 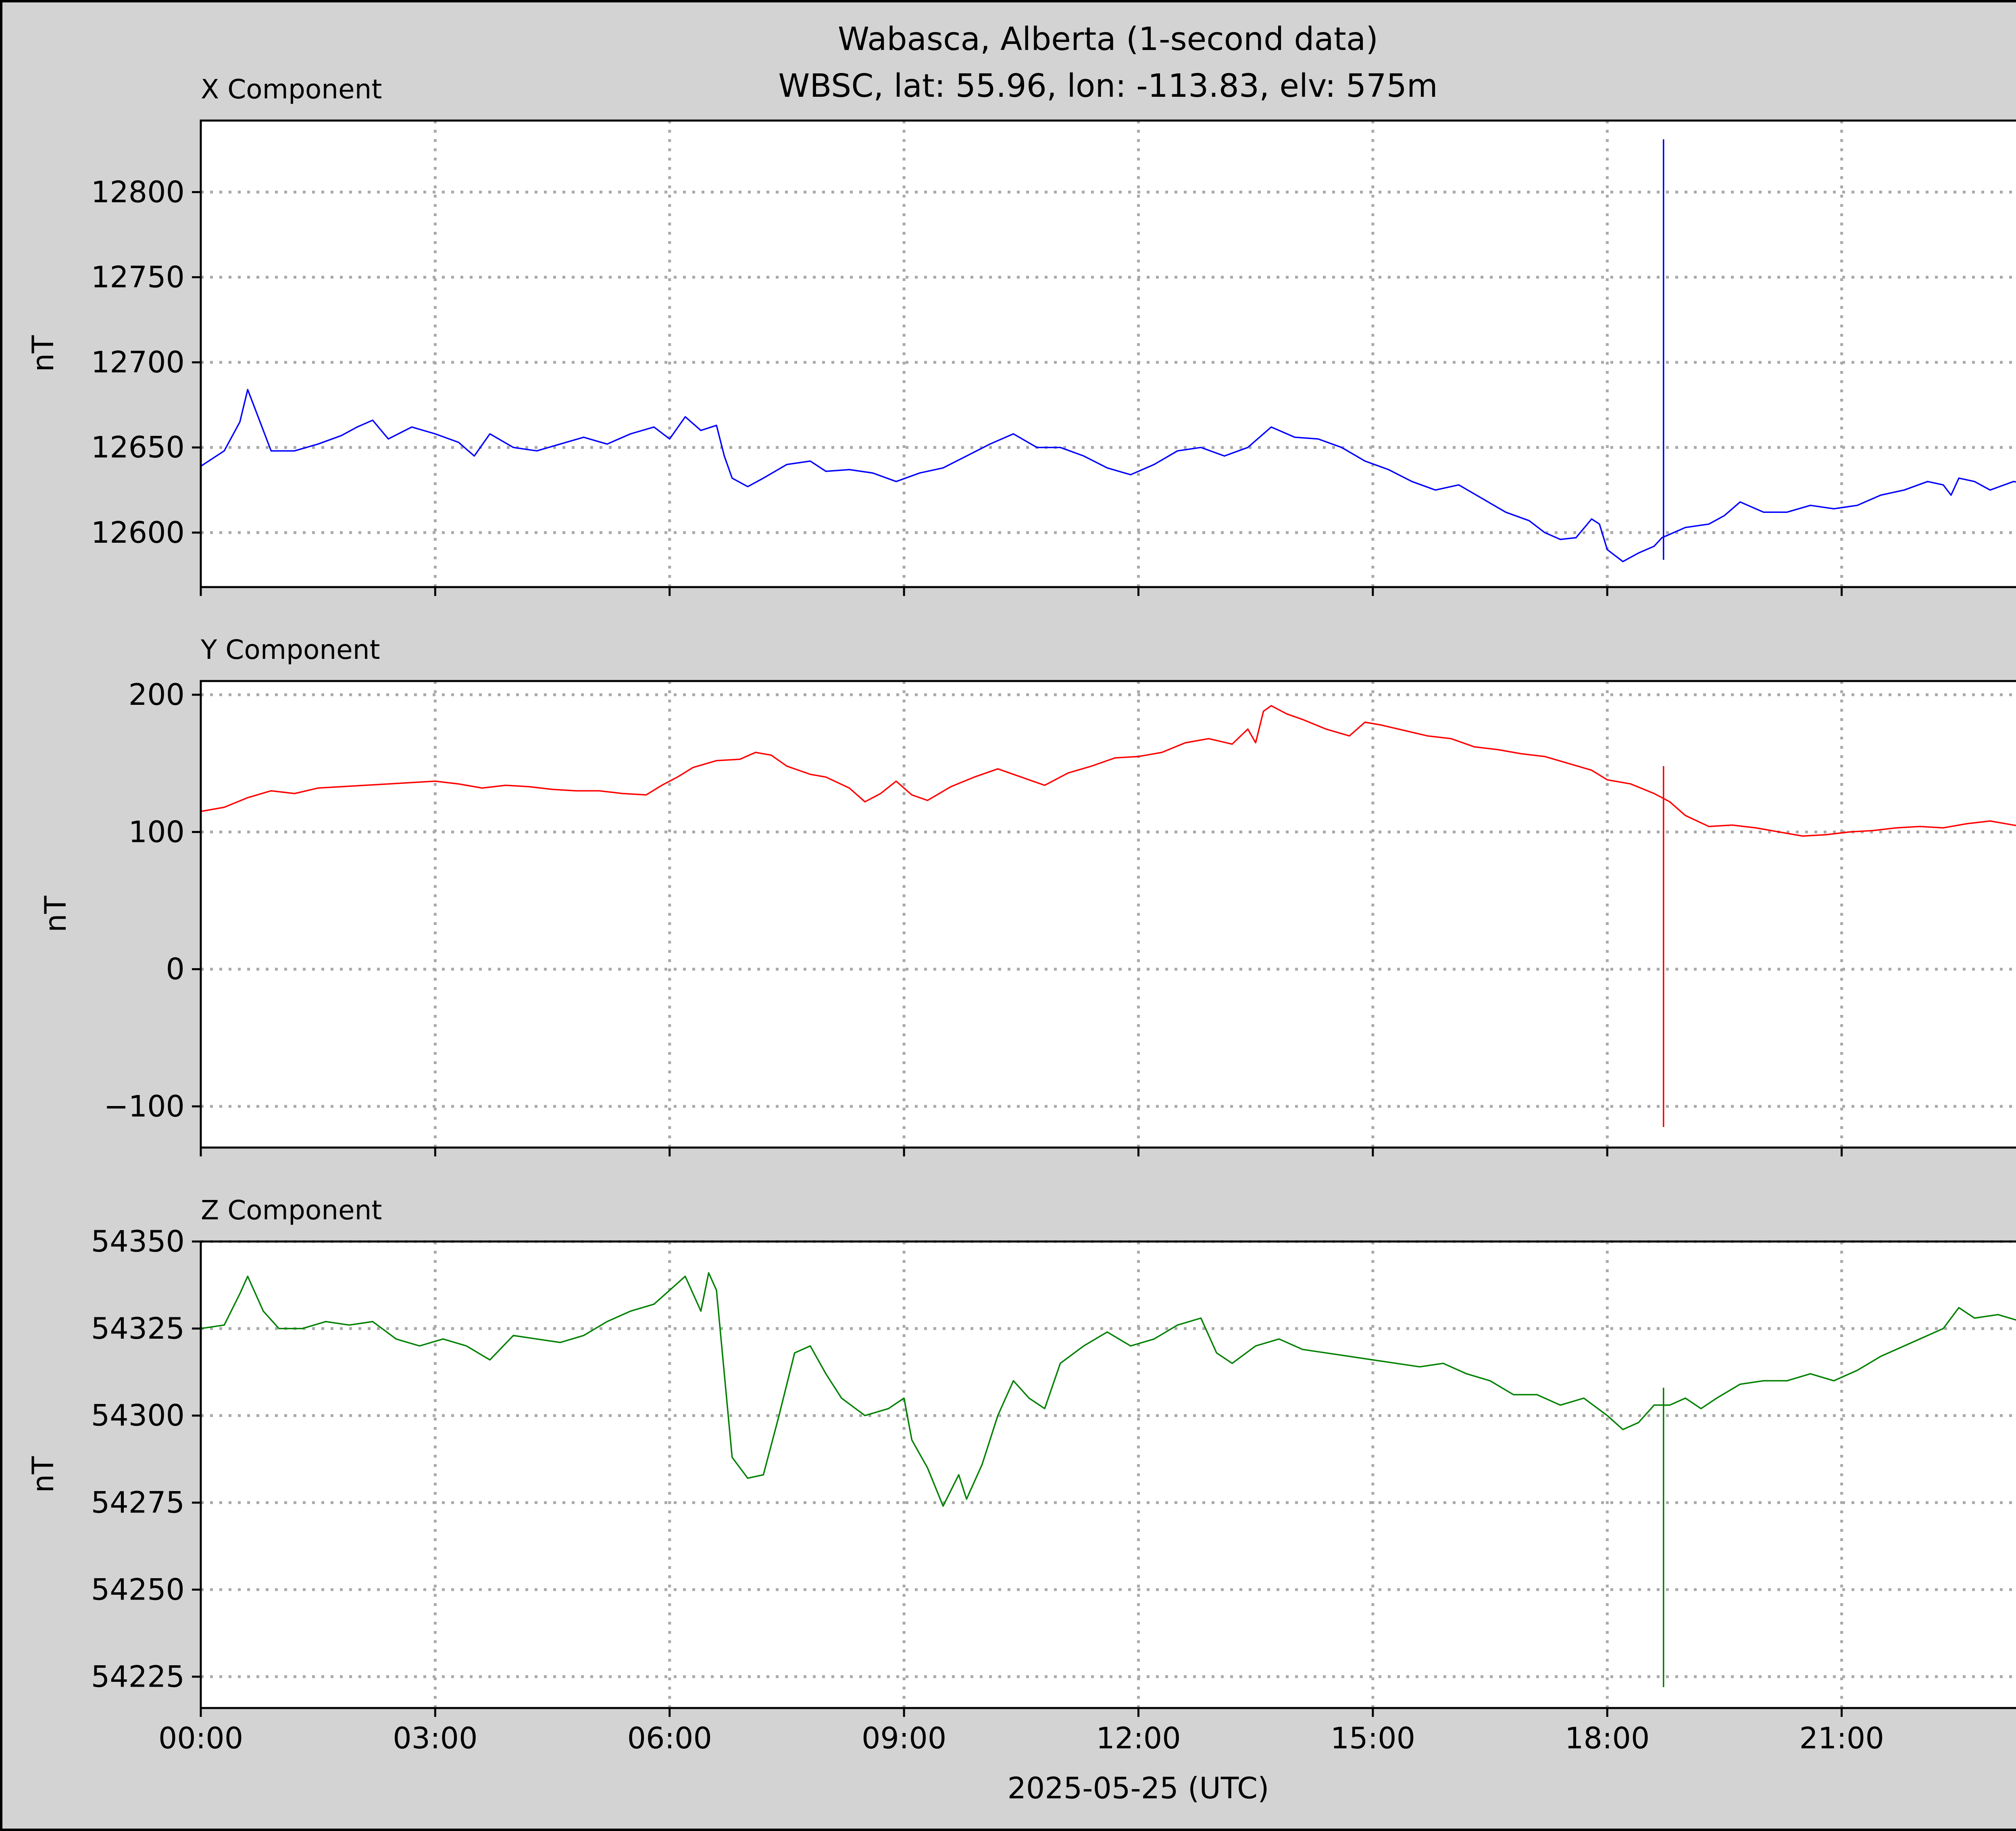 I want to click on panel-title-z: Z Component, so click(x=291, y=1210).